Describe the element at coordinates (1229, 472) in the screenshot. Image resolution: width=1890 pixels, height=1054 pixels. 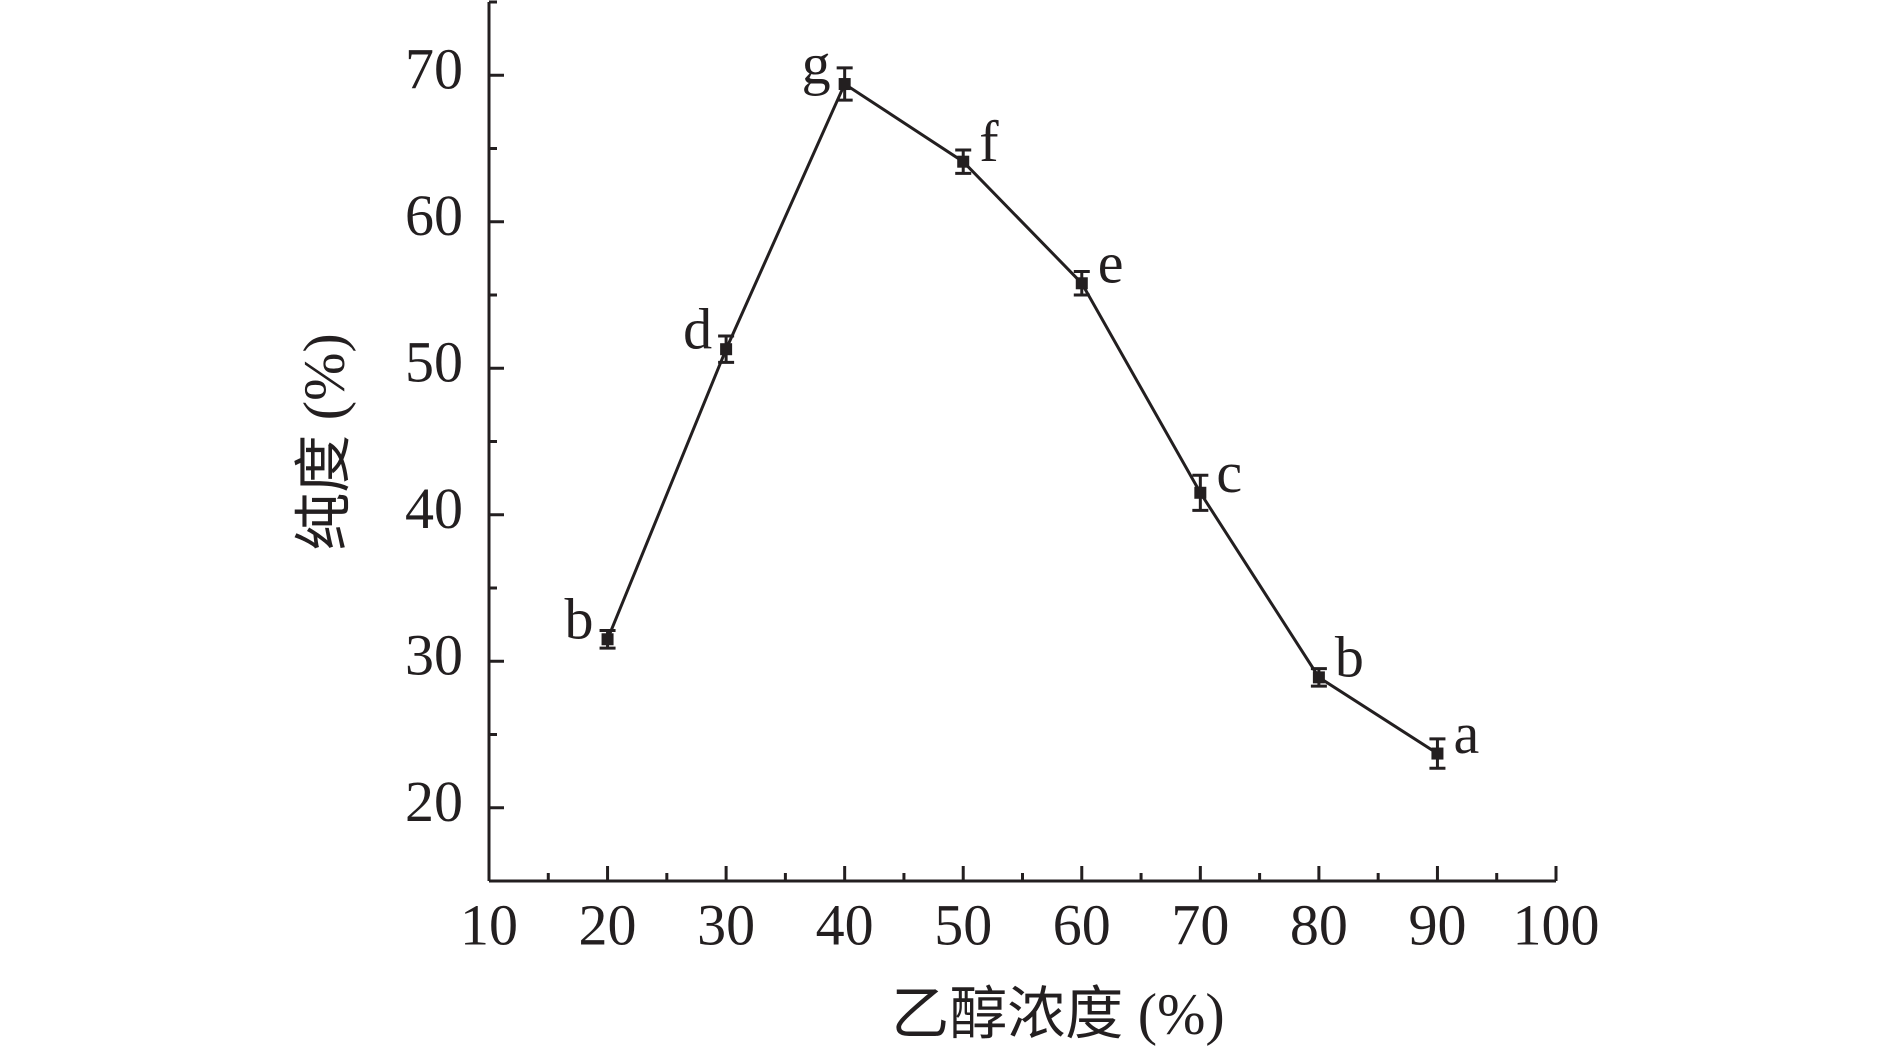
I see `significance-label: c` at that location.